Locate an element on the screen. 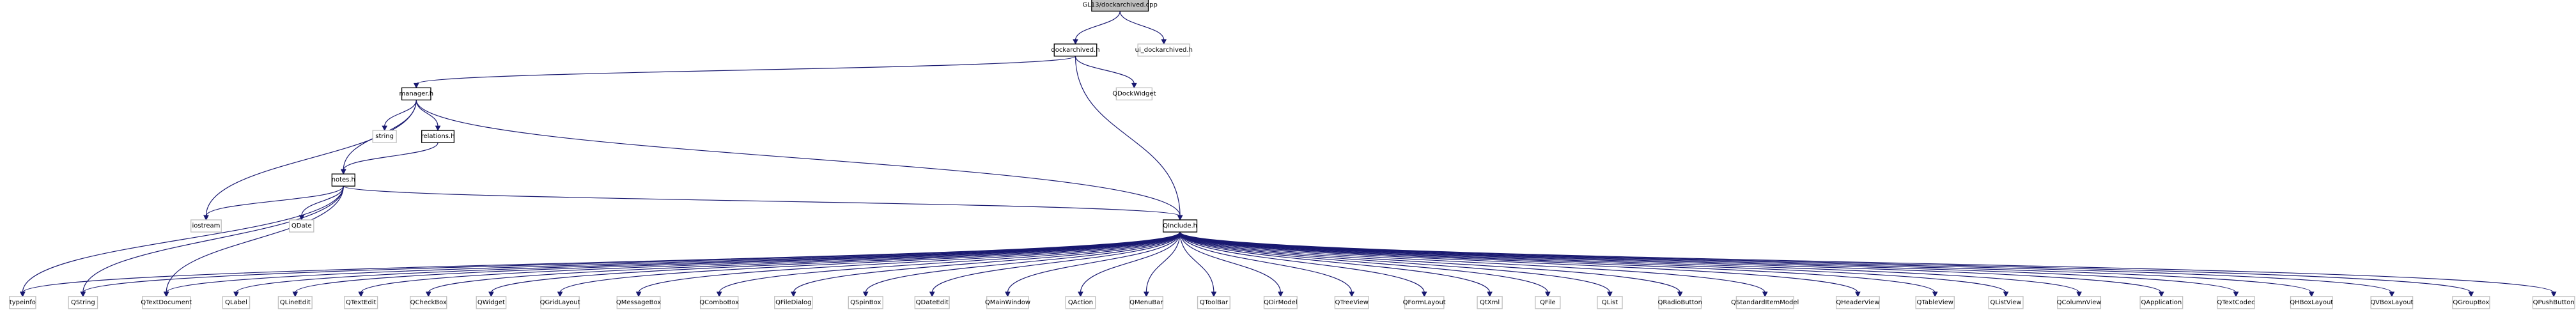 The image size is (2576, 310). edge-manager-to-iostream is located at coordinates (311, 158).